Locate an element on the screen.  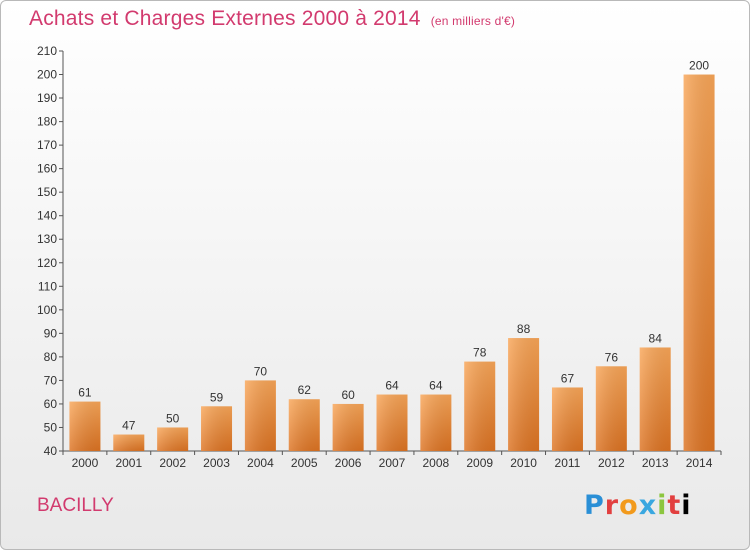
y-tick-label: 100 is located at coordinates (47, 310).